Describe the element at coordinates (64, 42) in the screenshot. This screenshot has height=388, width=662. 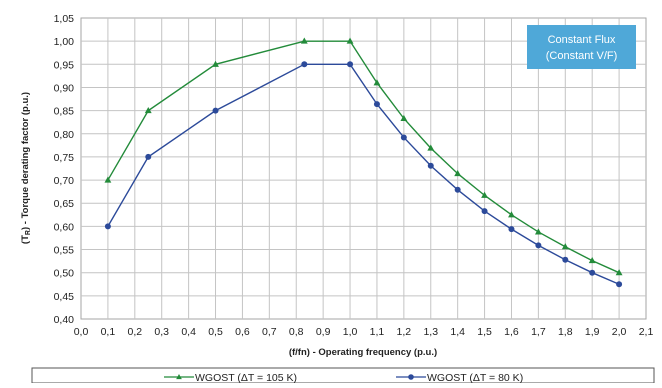
I see `y-tick-label: 1,00` at that location.